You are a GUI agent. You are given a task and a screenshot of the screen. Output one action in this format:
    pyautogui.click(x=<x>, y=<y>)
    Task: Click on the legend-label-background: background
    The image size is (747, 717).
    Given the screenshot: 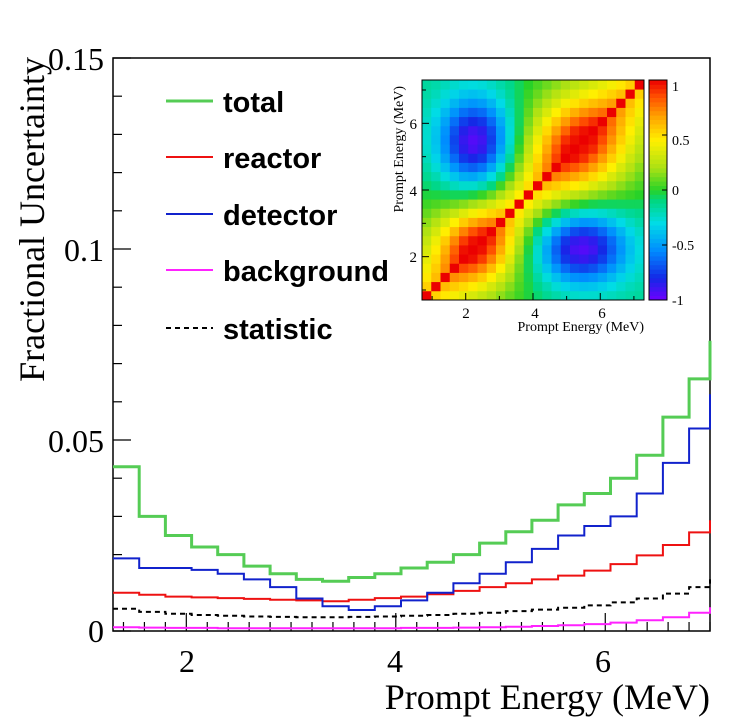 What is the action you would take?
    pyautogui.click(x=306, y=272)
    